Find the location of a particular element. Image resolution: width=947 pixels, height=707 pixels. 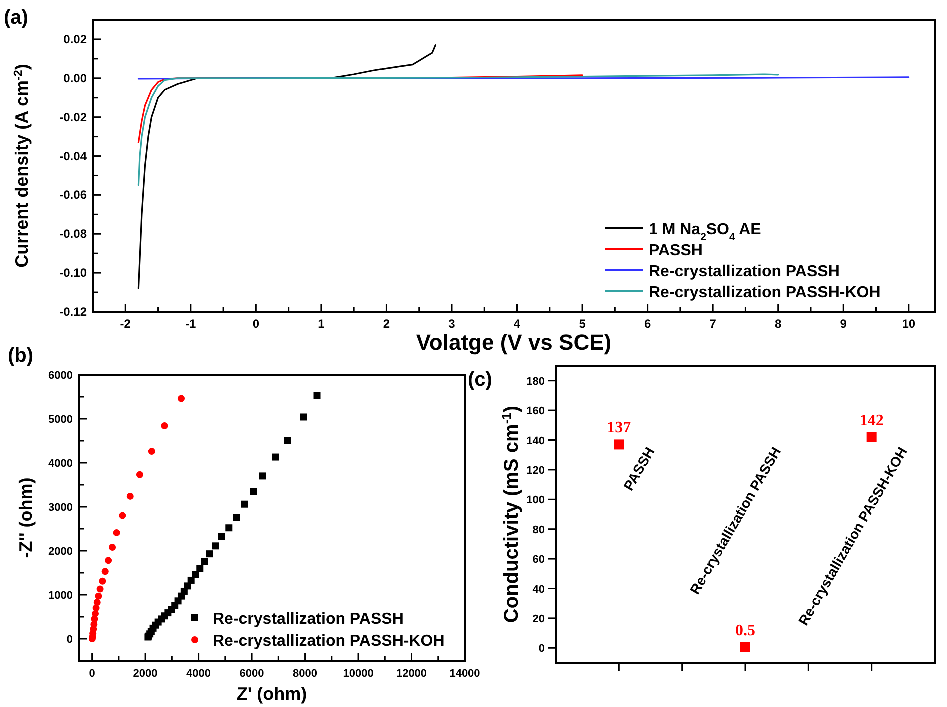

x-tick-label: 10 is located at coordinates (909, 324).